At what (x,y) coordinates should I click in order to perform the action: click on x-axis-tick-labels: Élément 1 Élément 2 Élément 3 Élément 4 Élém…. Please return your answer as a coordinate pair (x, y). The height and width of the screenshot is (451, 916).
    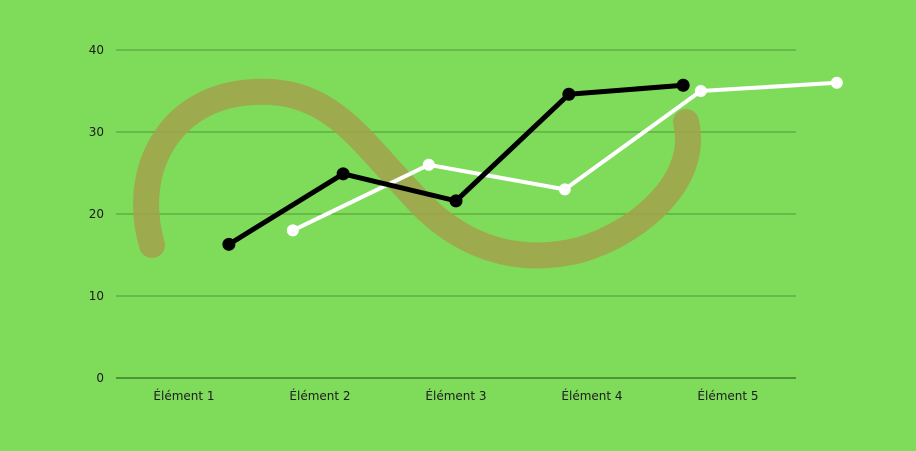
    Looking at the image, I should click on (455, 395).